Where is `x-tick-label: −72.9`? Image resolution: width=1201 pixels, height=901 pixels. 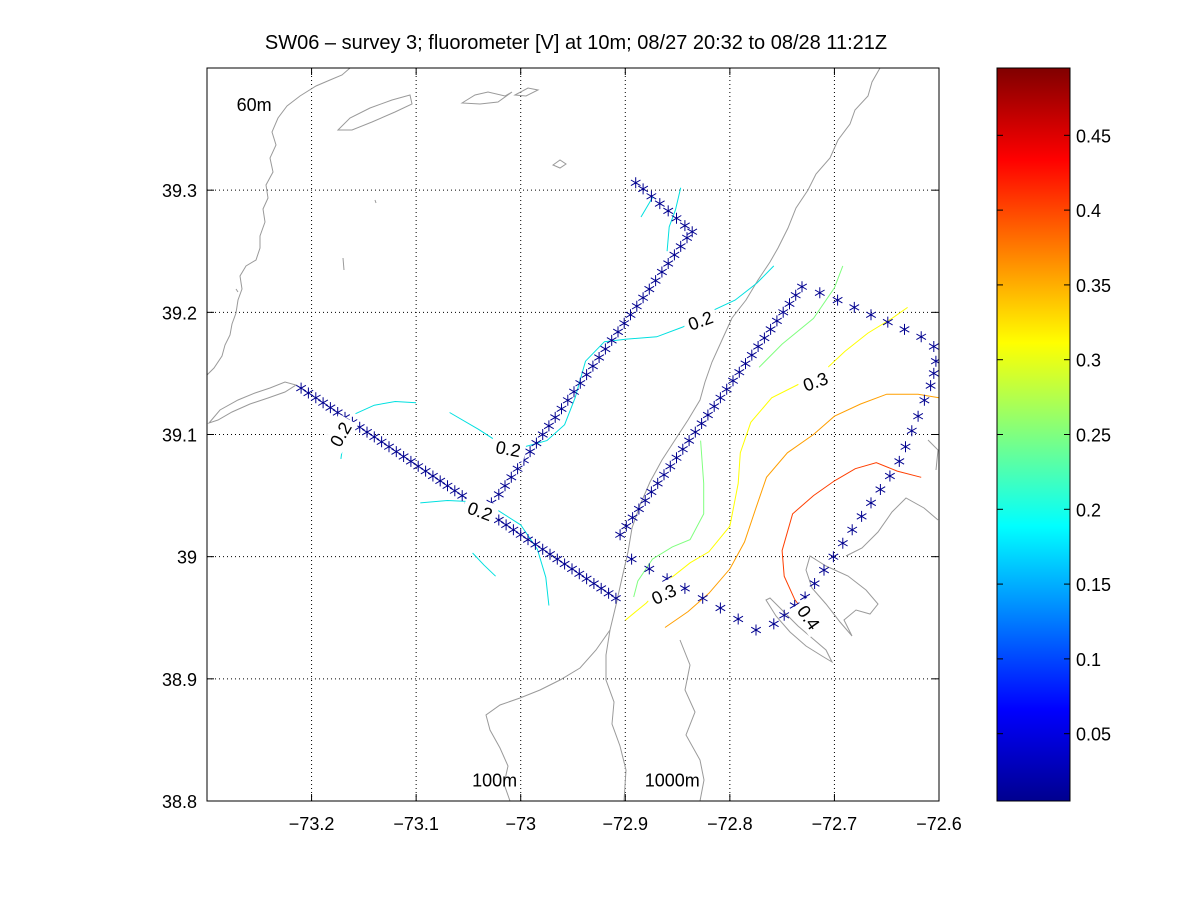 x-tick-label: −72.9 is located at coordinates (626, 824).